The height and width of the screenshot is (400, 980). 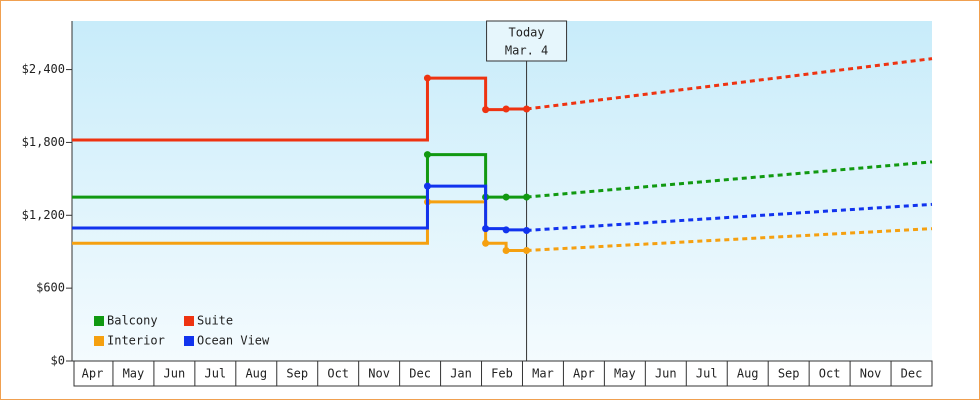 What do you see at coordinates (527, 33) in the screenshot?
I see `today-label: Today` at bounding box center [527, 33].